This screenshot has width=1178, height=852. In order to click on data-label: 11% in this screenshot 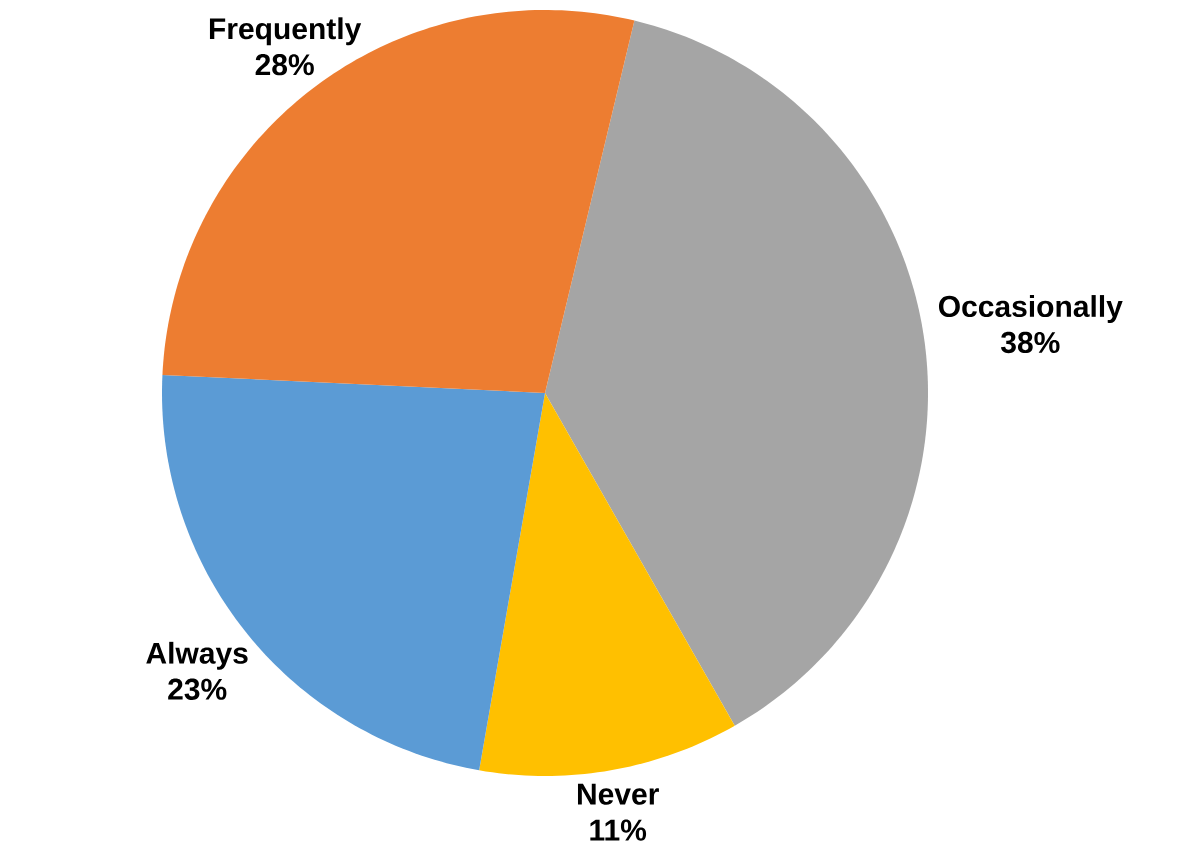, I will do `click(618, 830)`.